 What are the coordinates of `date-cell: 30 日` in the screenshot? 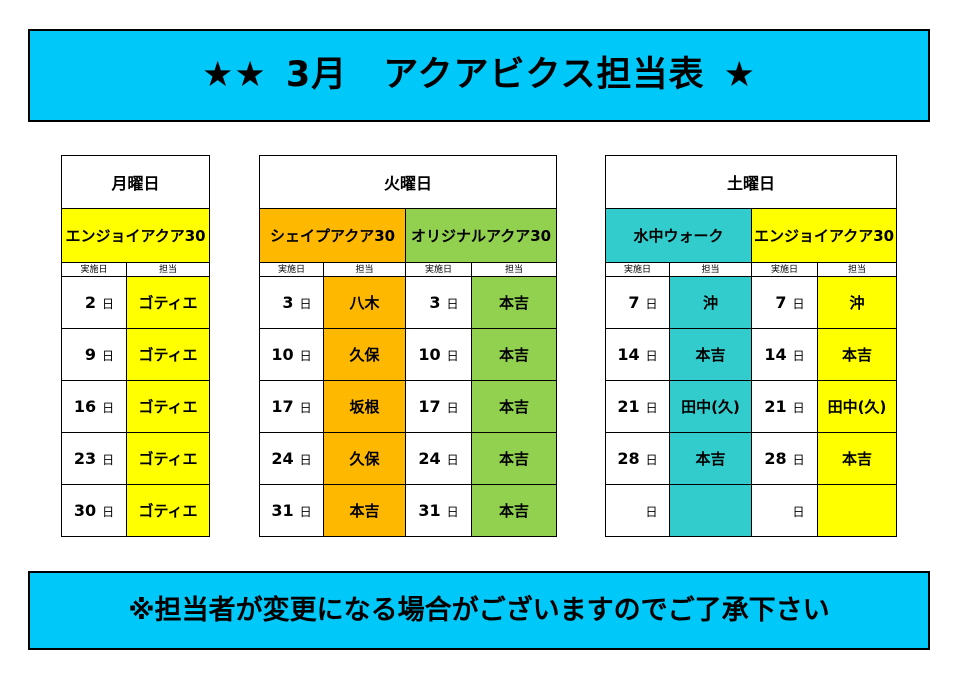 It's located at (94, 510).